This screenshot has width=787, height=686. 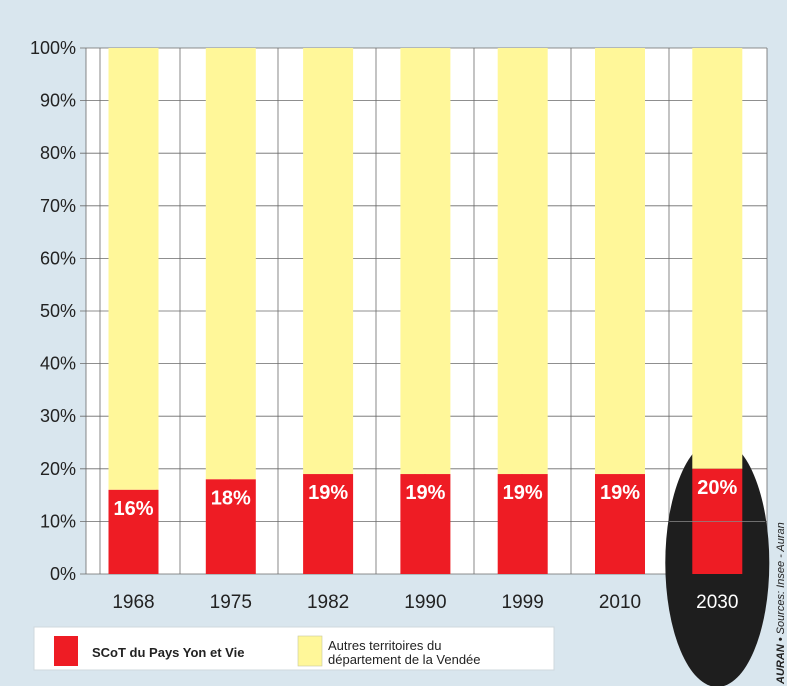 I want to click on x-tick-label: 2010, so click(x=620, y=602).